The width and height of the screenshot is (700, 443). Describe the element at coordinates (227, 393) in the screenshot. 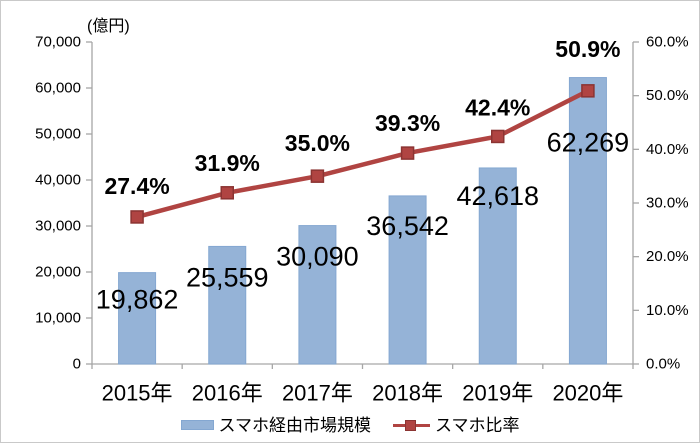

I see `x-axis-category-label: 2016年` at that location.